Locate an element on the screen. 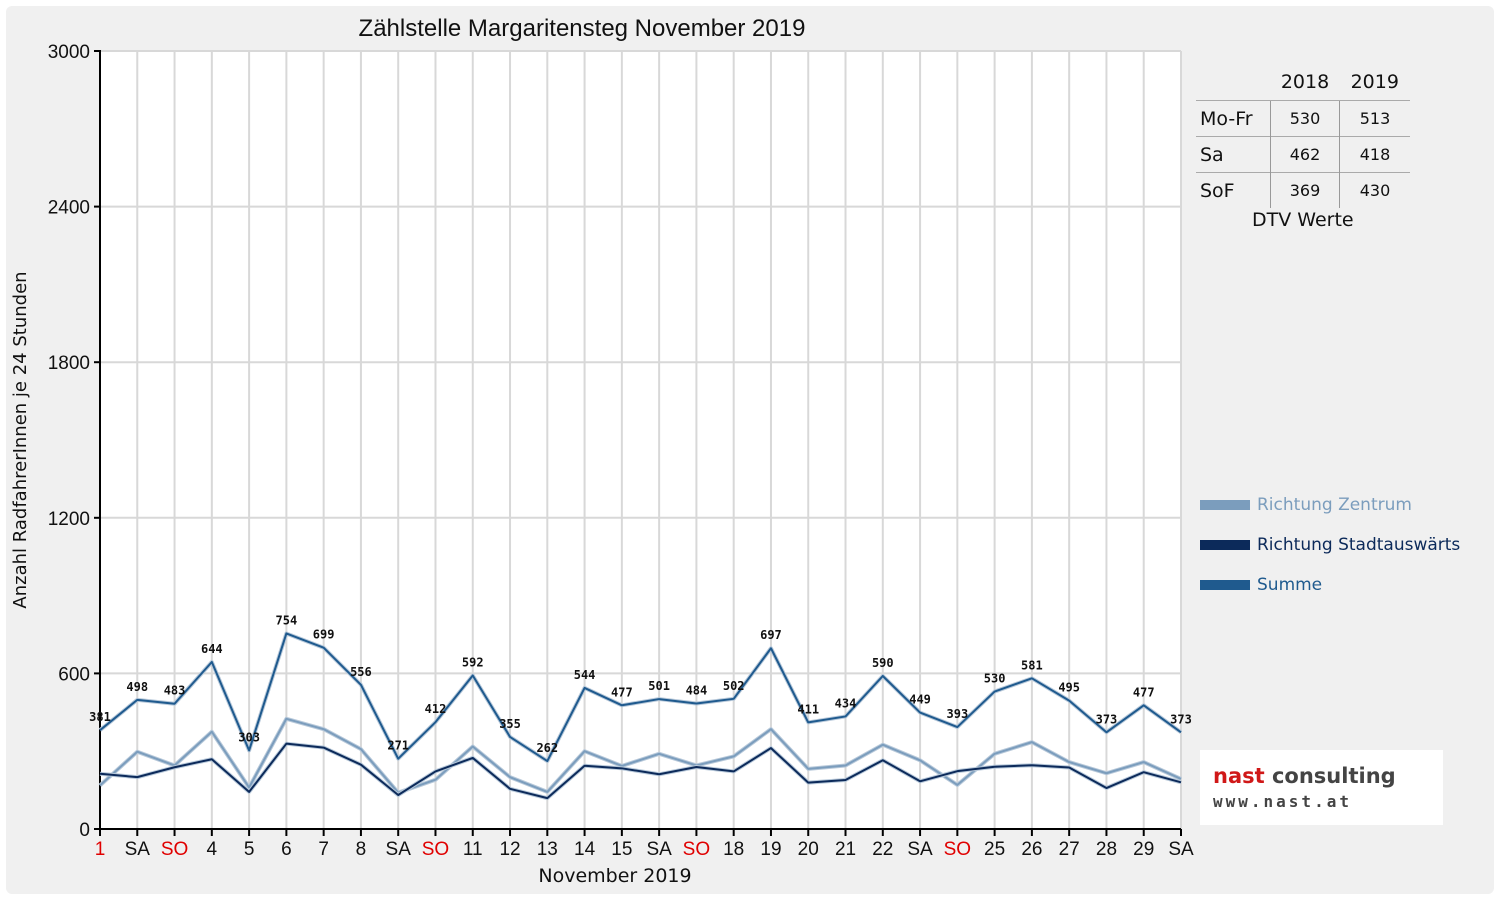 The image size is (1500, 900). legend-item-zentrum: Richtung Zentrum is located at coordinates (1306, 505).